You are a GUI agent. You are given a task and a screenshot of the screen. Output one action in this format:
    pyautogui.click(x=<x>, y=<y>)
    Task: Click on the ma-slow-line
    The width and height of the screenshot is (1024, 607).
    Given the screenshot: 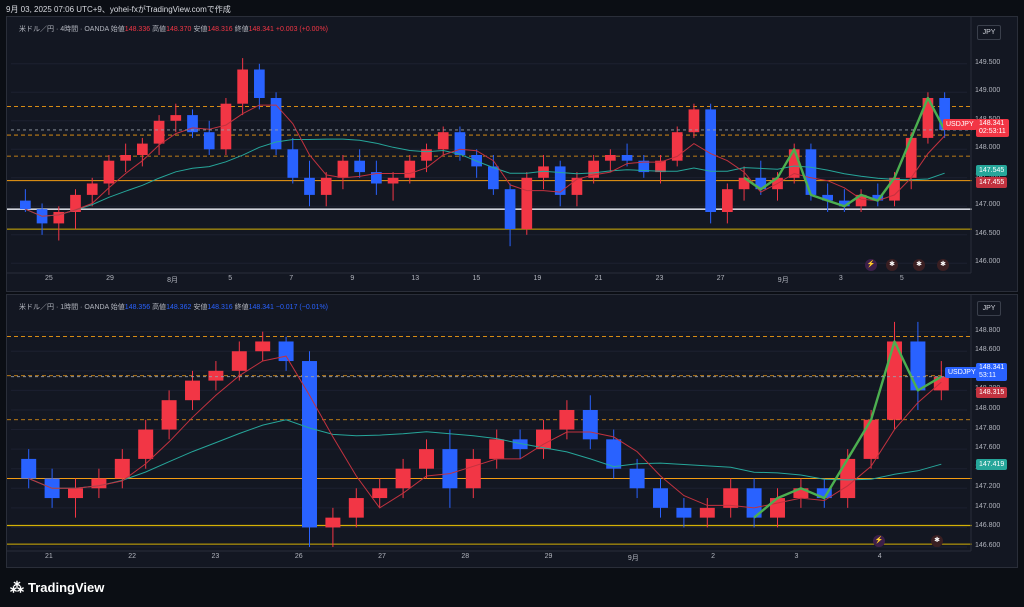 What is the action you would take?
    pyautogui.click(x=485, y=454)
    